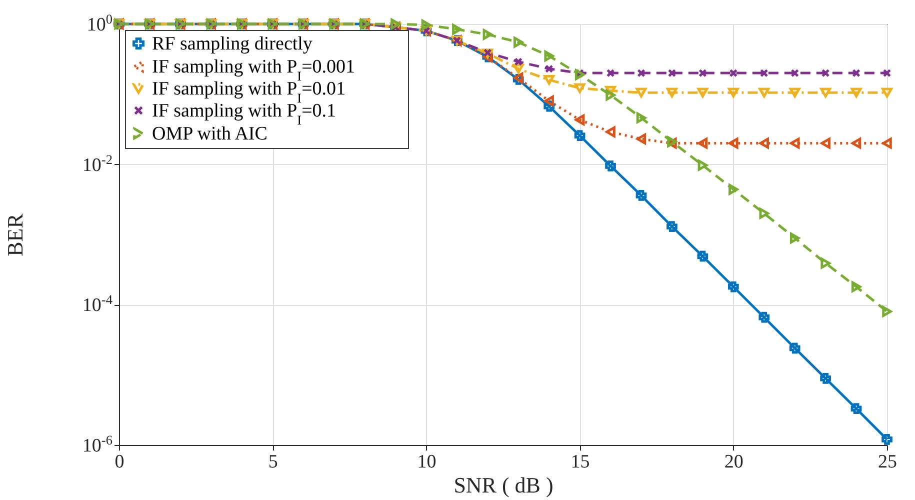 This screenshot has height=500, width=915. Describe the element at coordinates (97, 444) in the screenshot. I see `y-tick-label: 10$^{-6}$` at that location.